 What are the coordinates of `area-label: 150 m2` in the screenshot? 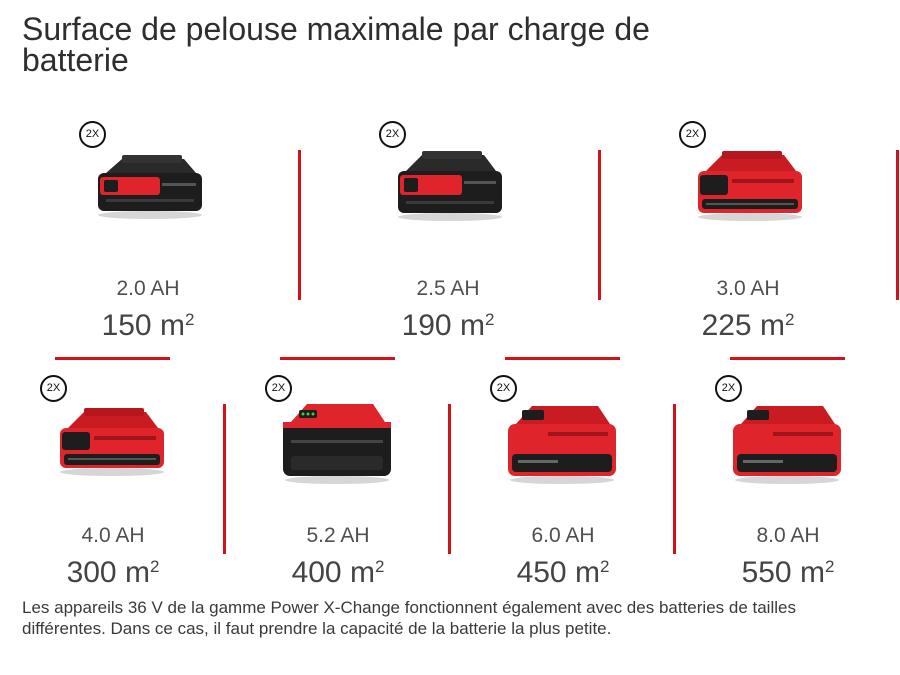 It's located at (148, 323).